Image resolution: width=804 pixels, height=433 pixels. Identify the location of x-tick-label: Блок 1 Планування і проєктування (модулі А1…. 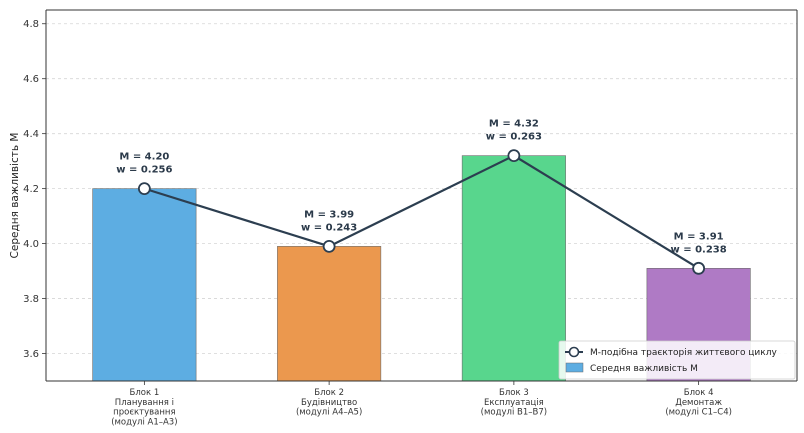
(144, 407).